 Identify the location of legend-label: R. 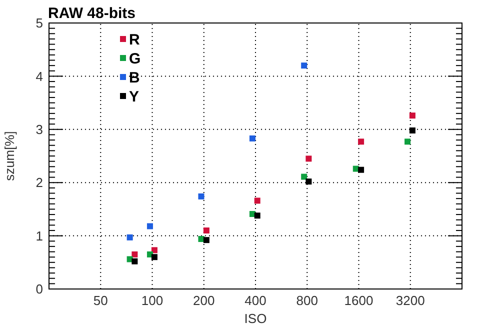
(134, 39).